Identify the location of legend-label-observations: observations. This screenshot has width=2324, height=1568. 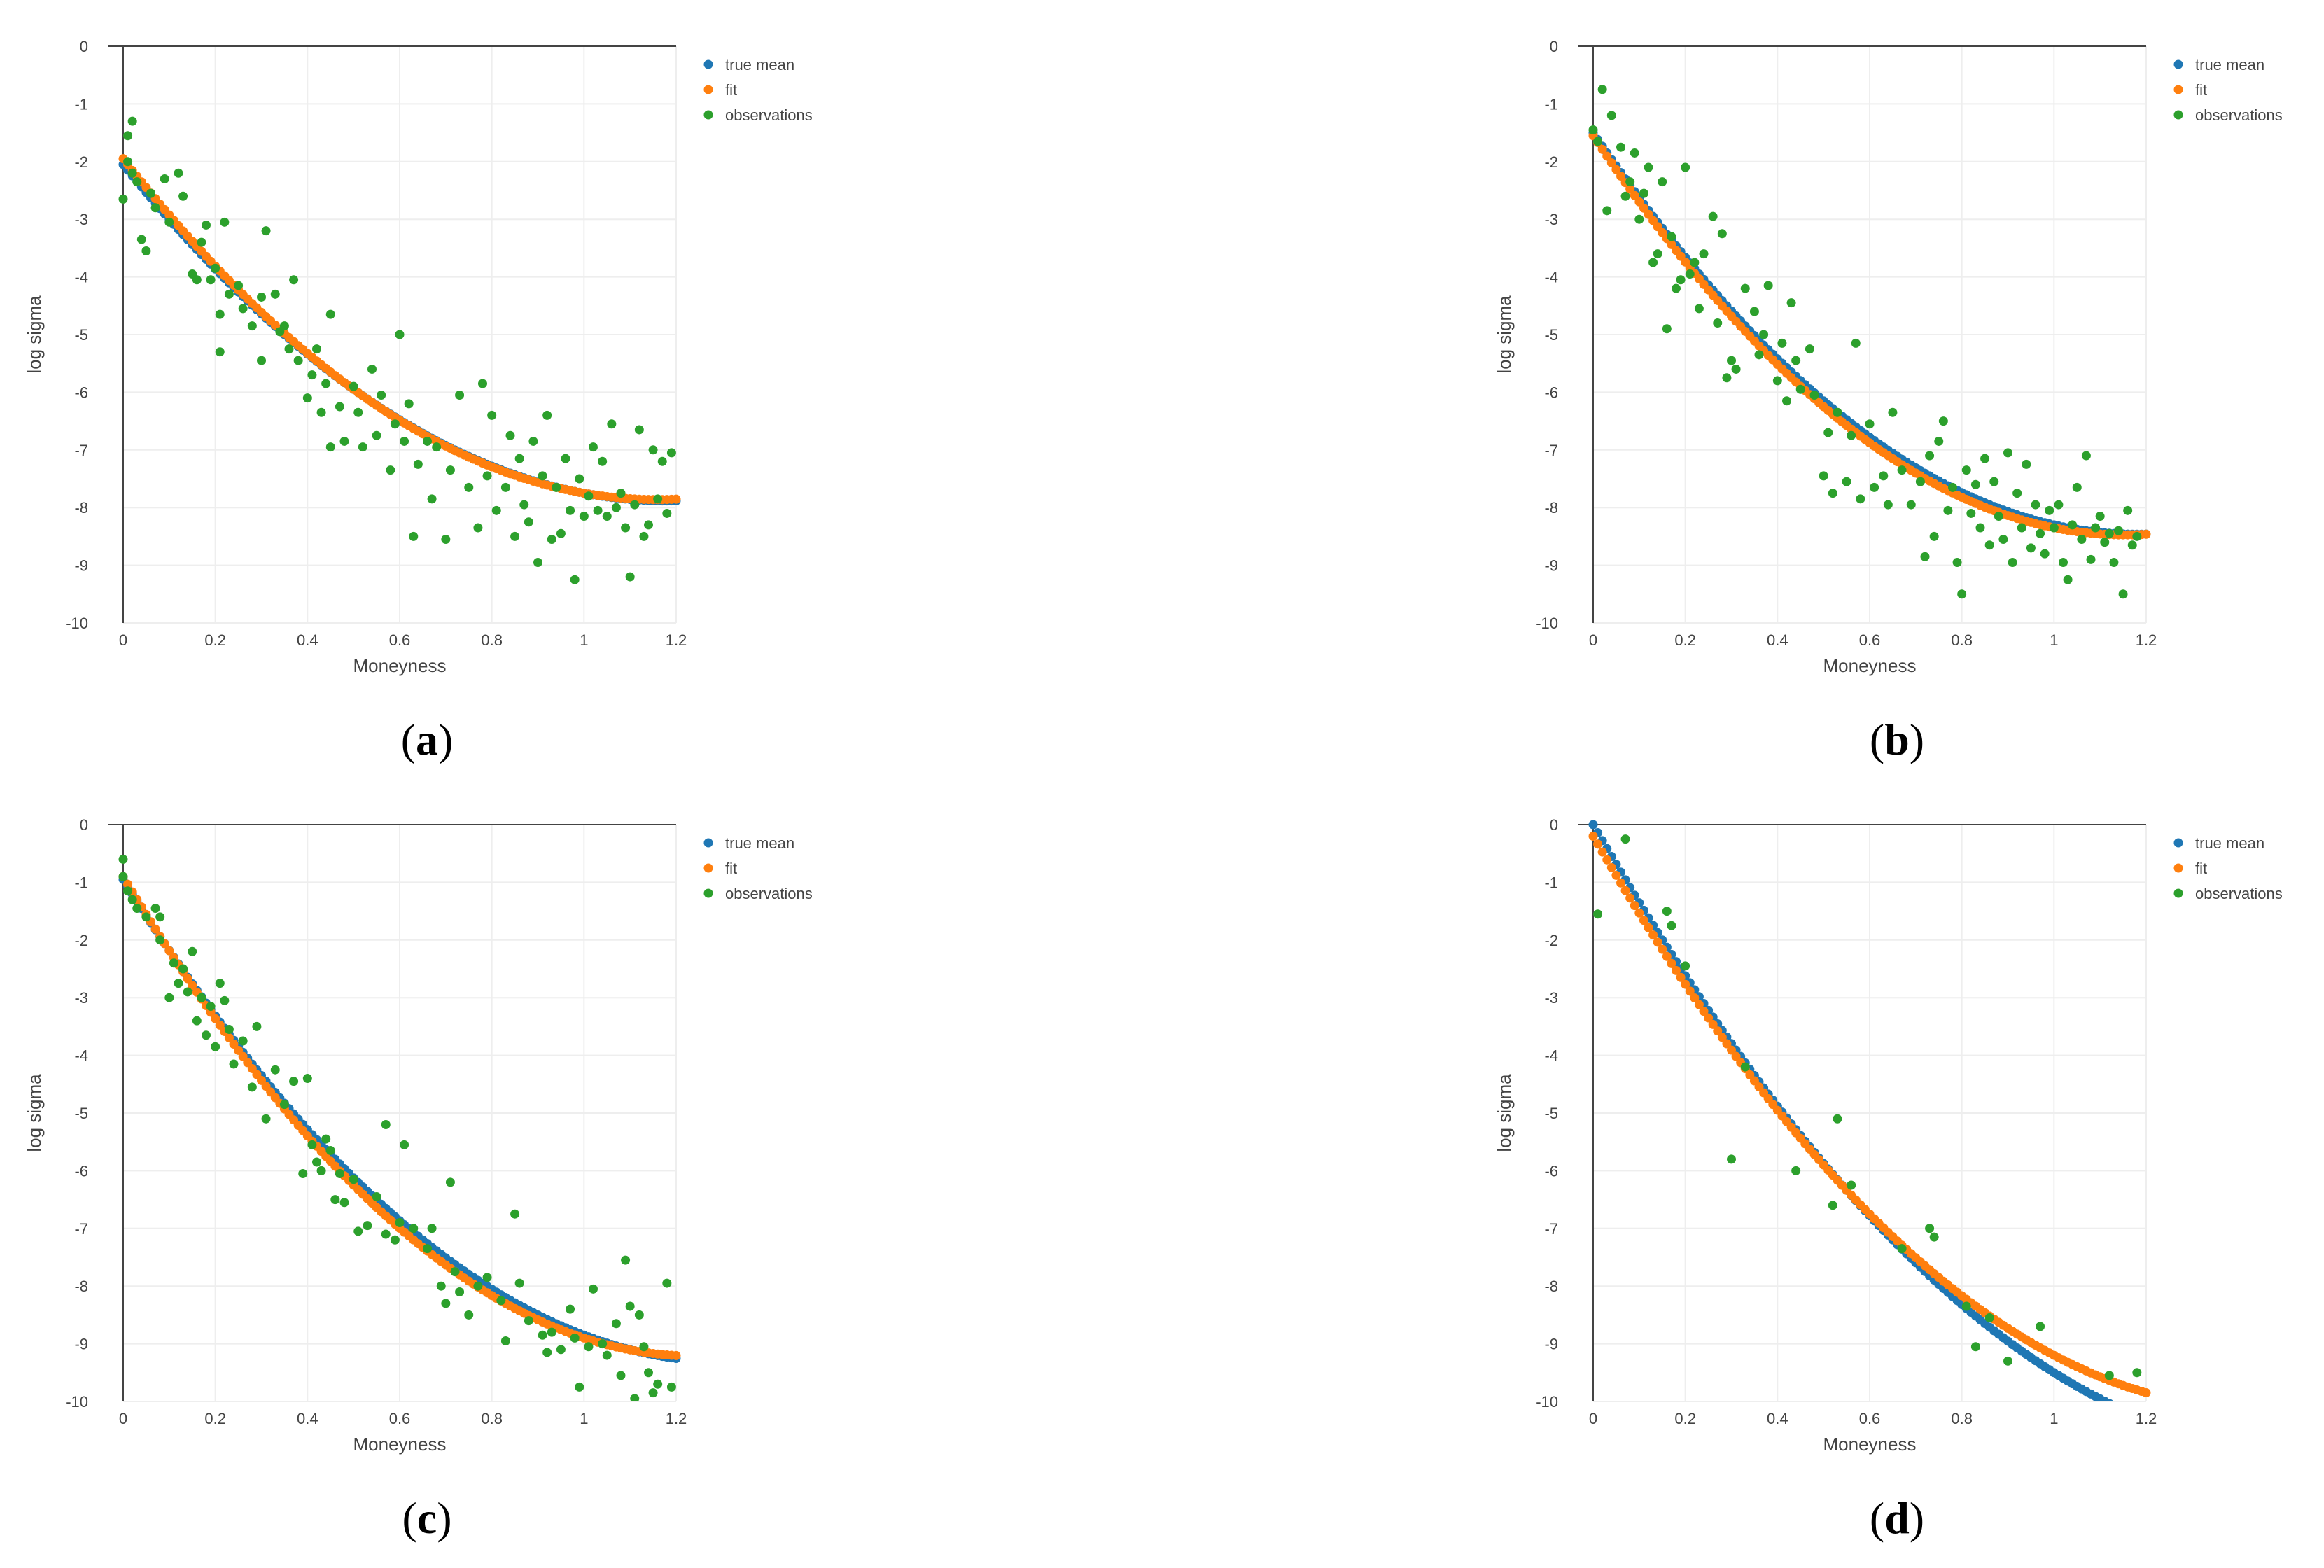
(2239, 893).